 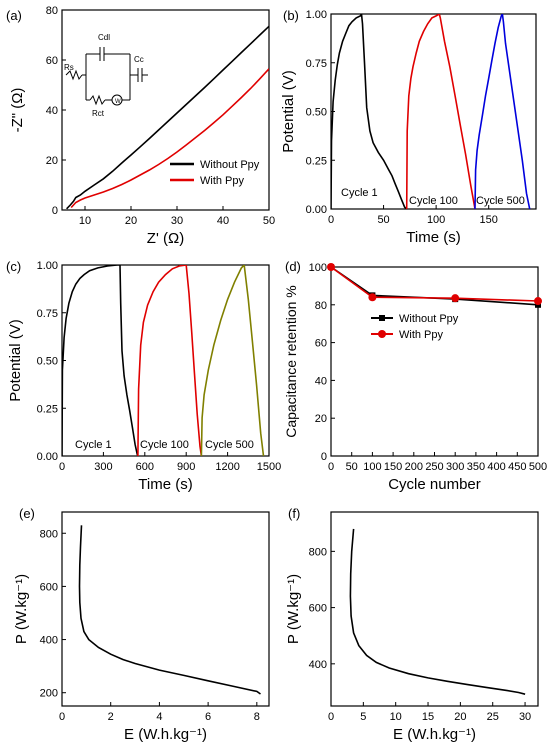 What do you see at coordinates (538, 467) in the screenshot?
I see `x-tick-label: 500` at bounding box center [538, 467].